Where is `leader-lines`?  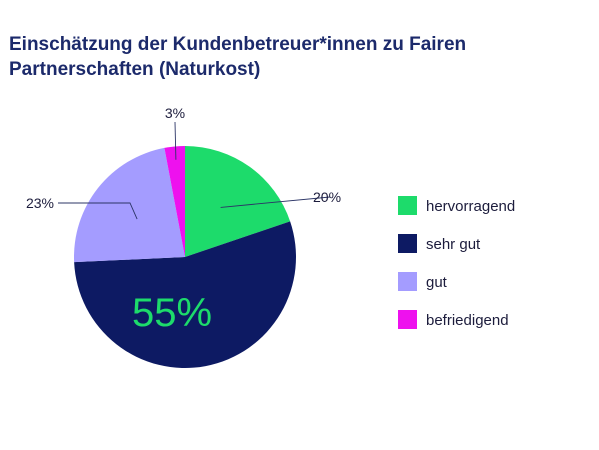 leader-lines is located at coordinates (194, 170).